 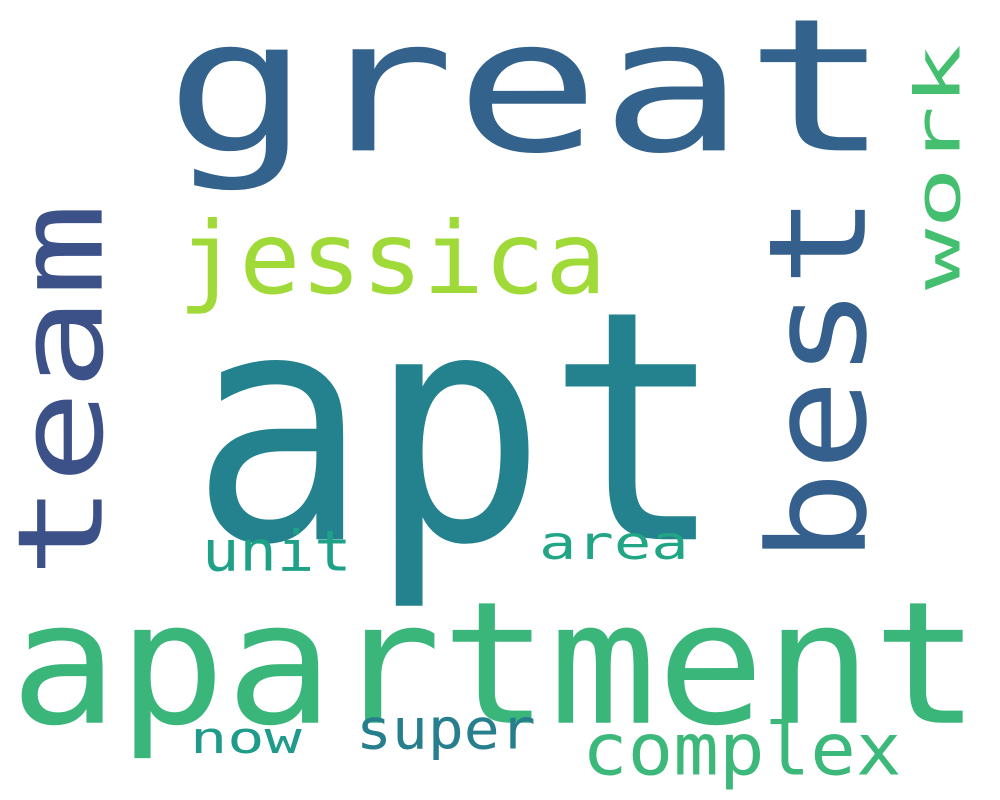 What do you see at coordinates (938, 167) in the screenshot?
I see `word-work: work` at bounding box center [938, 167].